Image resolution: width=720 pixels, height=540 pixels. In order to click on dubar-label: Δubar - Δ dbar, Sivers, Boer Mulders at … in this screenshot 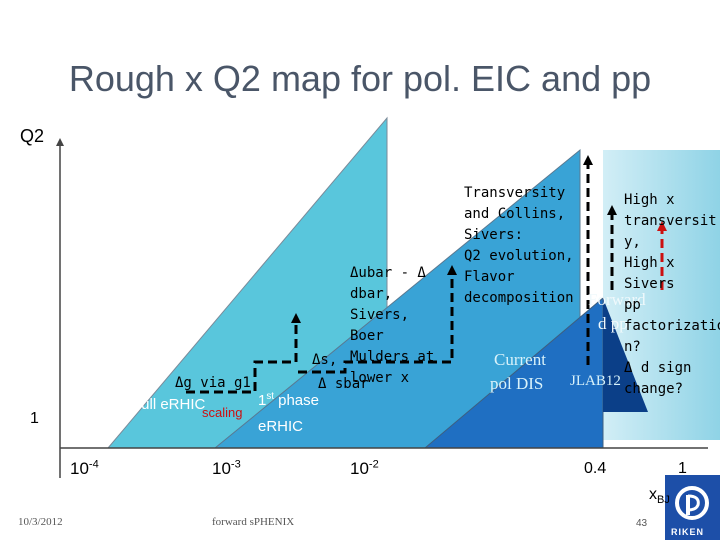, I will do `click(392, 325)`.